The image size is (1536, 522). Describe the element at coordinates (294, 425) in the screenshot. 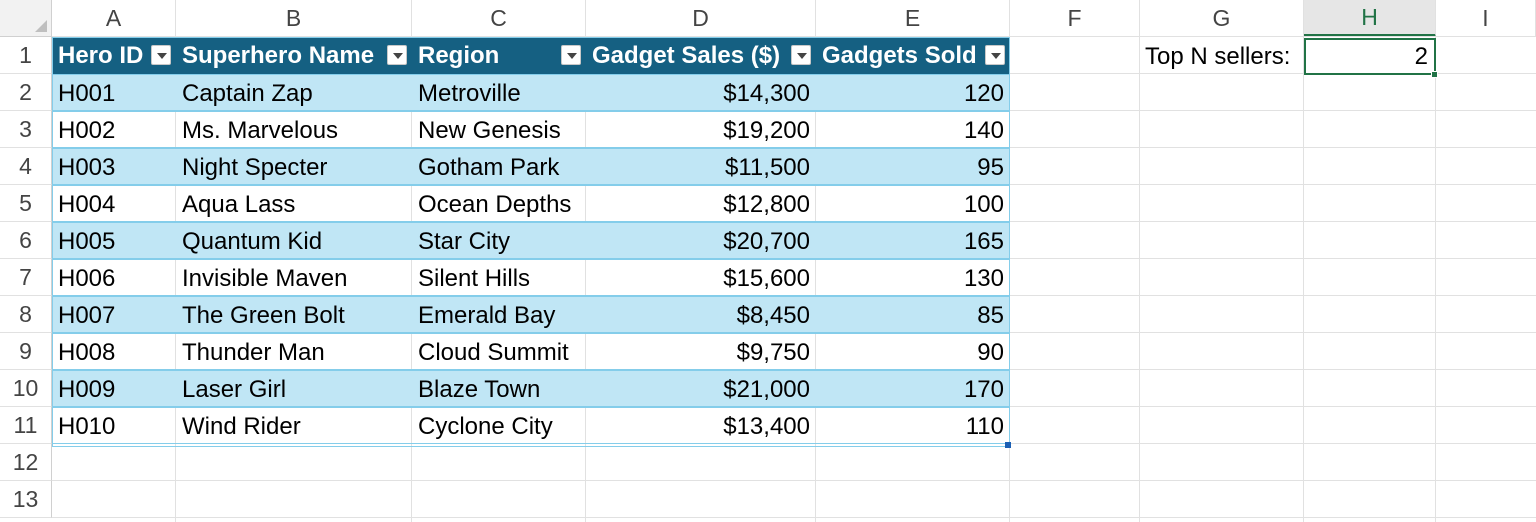

I see `table-cell: Wind Rider` at that location.